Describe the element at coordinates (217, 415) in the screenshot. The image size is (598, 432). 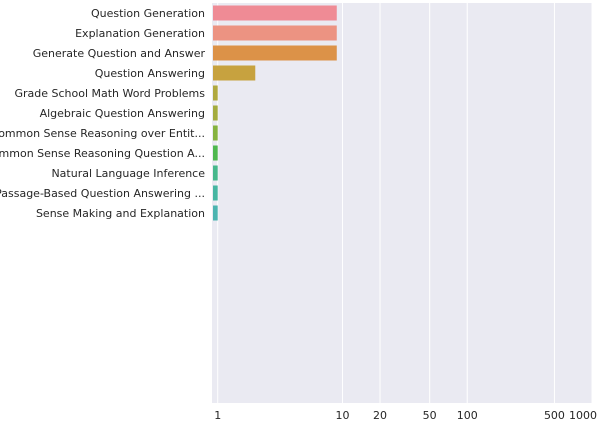
I see `x-tick-label: 1` at that location.